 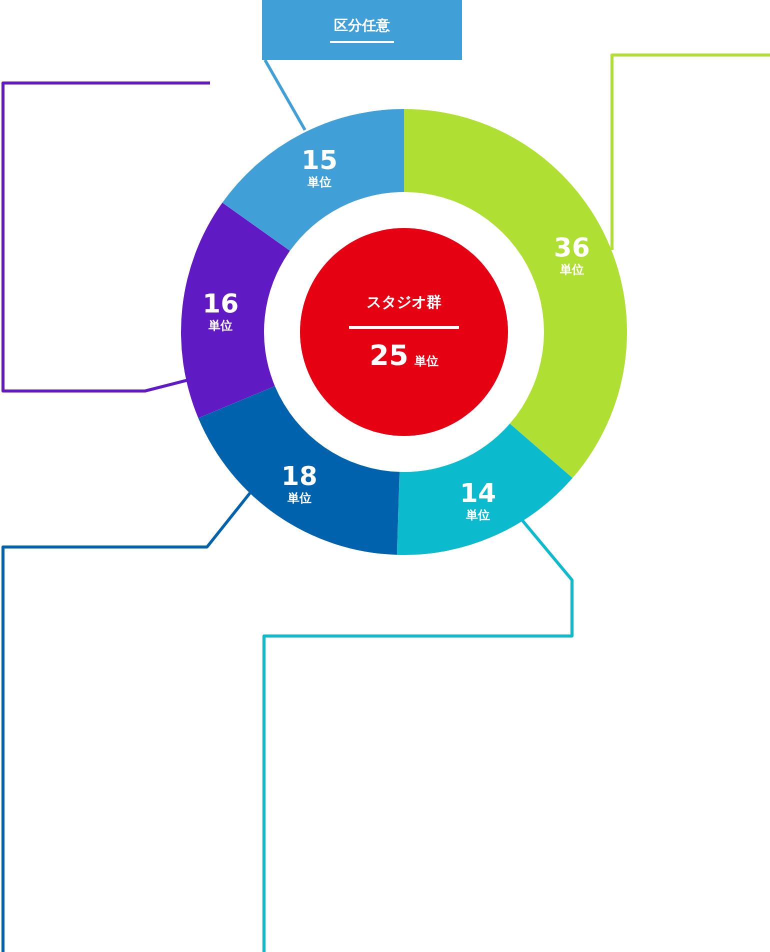 I want to click on text: 区分任意, so click(x=362, y=30).